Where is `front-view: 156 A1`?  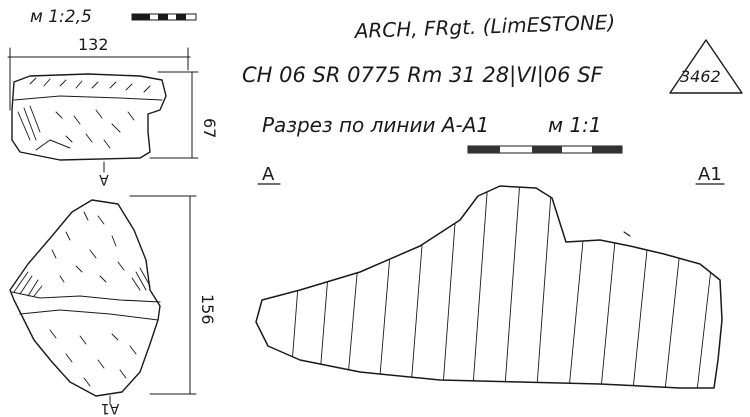
front-view: 156 A1 is located at coordinates (113, 305).